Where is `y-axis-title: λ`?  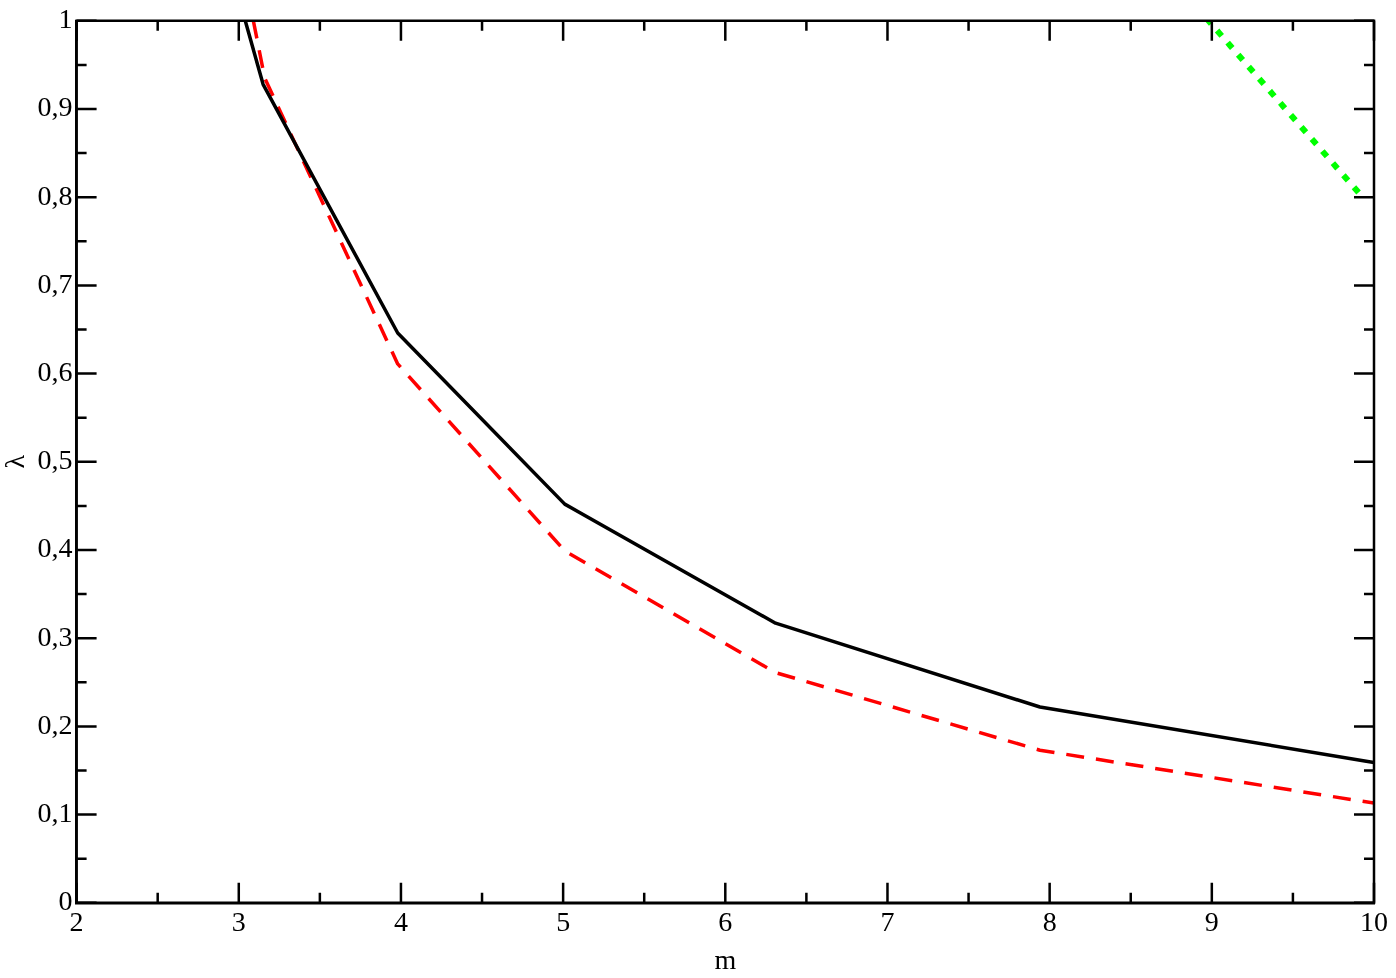 y-axis-title: λ is located at coordinates (15, 461).